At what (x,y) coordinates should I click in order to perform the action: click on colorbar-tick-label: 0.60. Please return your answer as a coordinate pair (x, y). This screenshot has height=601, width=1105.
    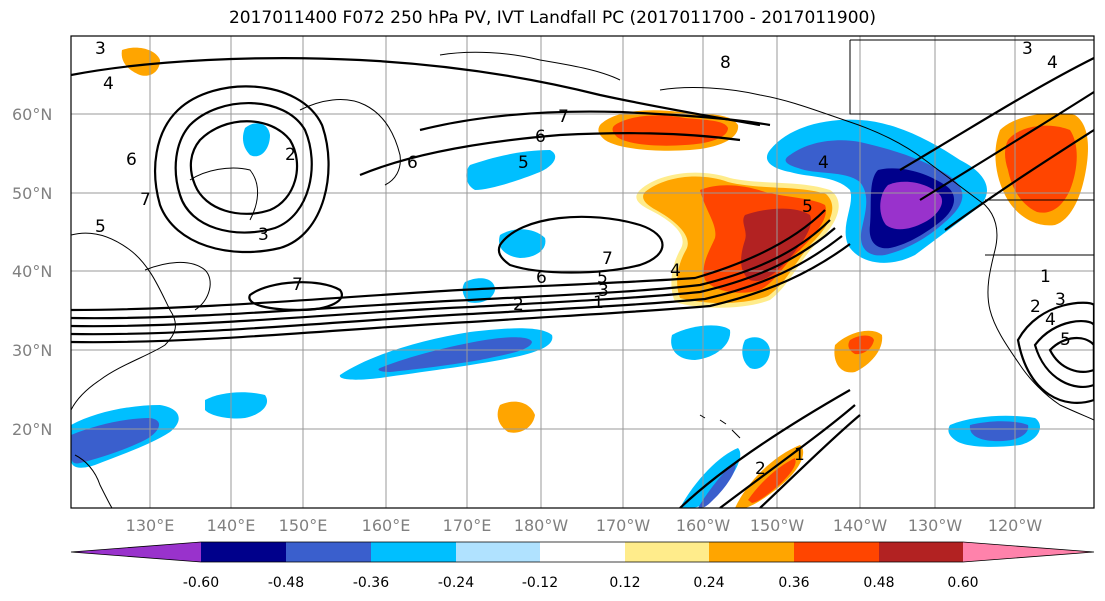
    Looking at the image, I should click on (962, 583).